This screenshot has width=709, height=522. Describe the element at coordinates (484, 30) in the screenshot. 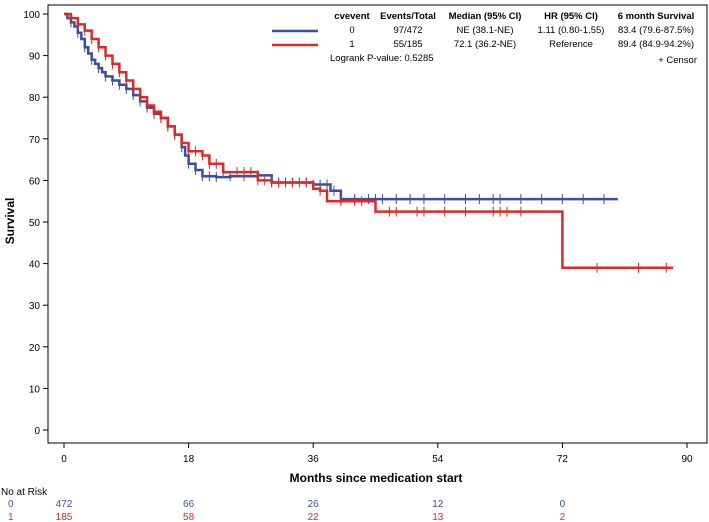

I see `legend-row0-median: NE (38.1-NE)` at that location.